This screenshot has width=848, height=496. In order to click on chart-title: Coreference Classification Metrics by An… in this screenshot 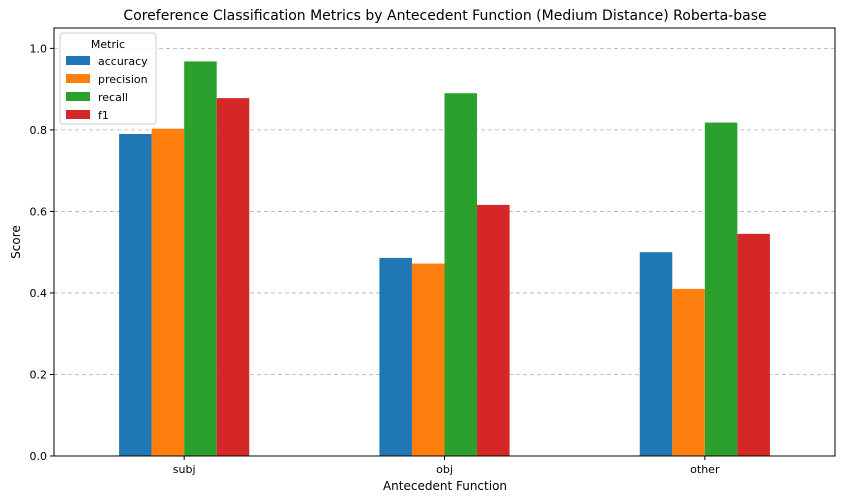, I will do `click(444, 16)`.